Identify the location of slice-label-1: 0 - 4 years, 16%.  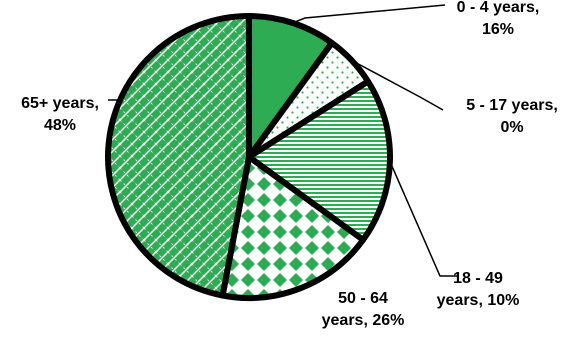
(498, 19).